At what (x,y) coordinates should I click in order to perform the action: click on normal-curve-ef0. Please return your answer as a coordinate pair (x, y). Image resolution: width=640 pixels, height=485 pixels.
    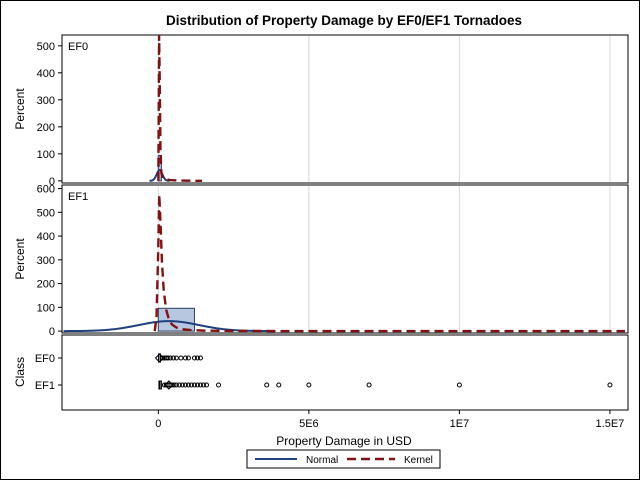
    Looking at the image, I should click on (159, 175).